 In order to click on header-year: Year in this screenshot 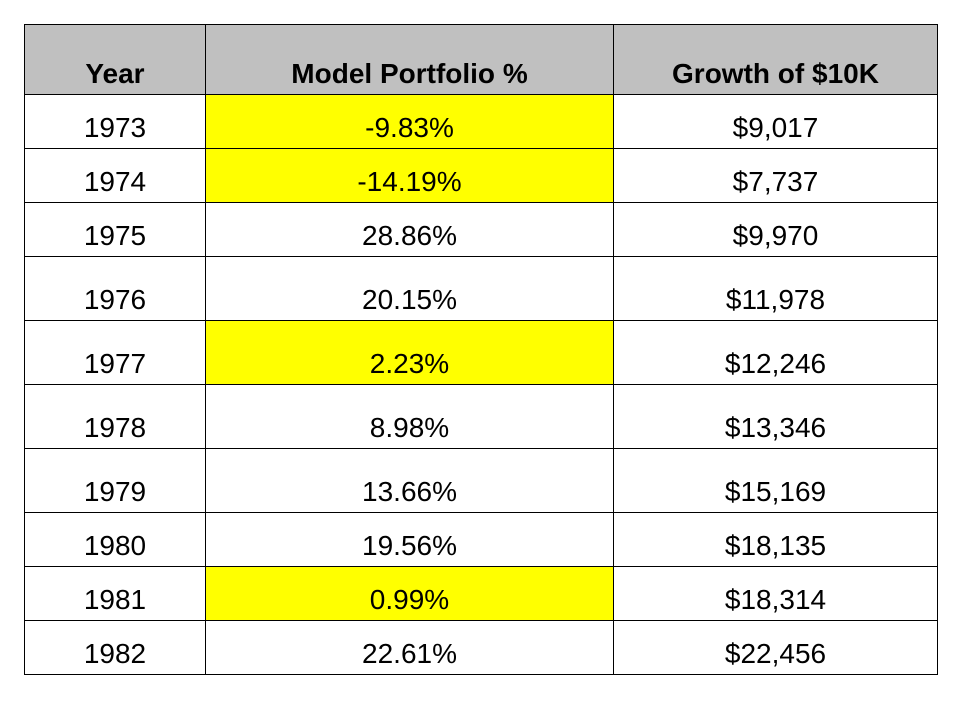, I will do `click(115, 59)`.